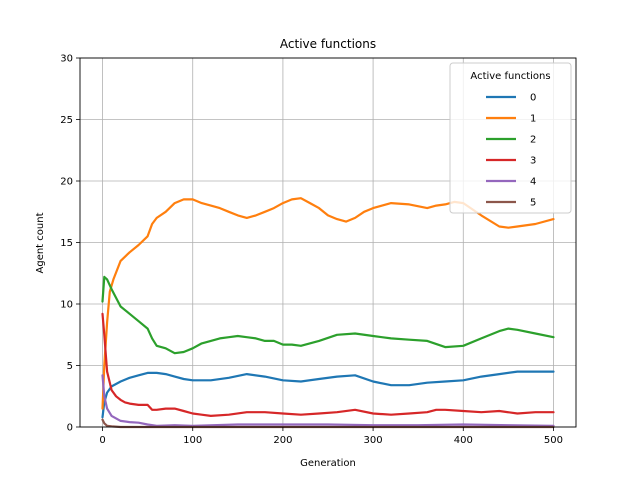 The width and height of the screenshot is (640, 480). I want to click on y-tick-label: 30, so click(66, 59).